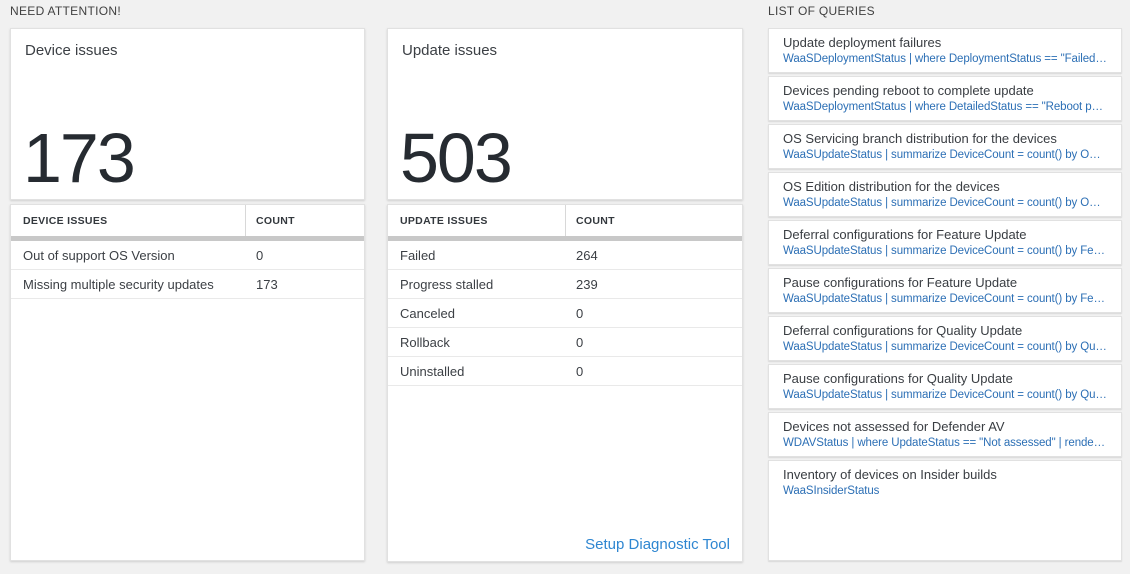 The width and height of the screenshot is (1130, 574). I want to click on table-row: Missing multiple security updates 173, so click(187, 284).